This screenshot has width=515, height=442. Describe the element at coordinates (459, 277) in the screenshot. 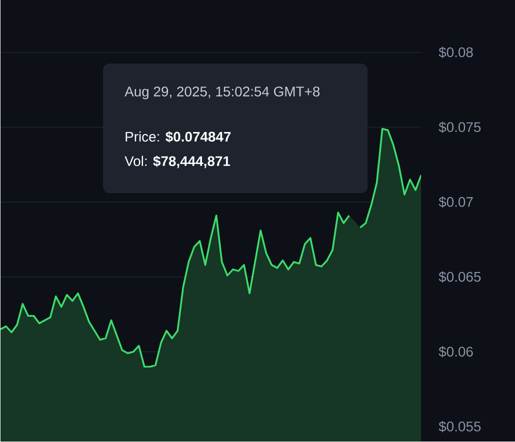

I see `y-tick-label: $0.065` at that location.